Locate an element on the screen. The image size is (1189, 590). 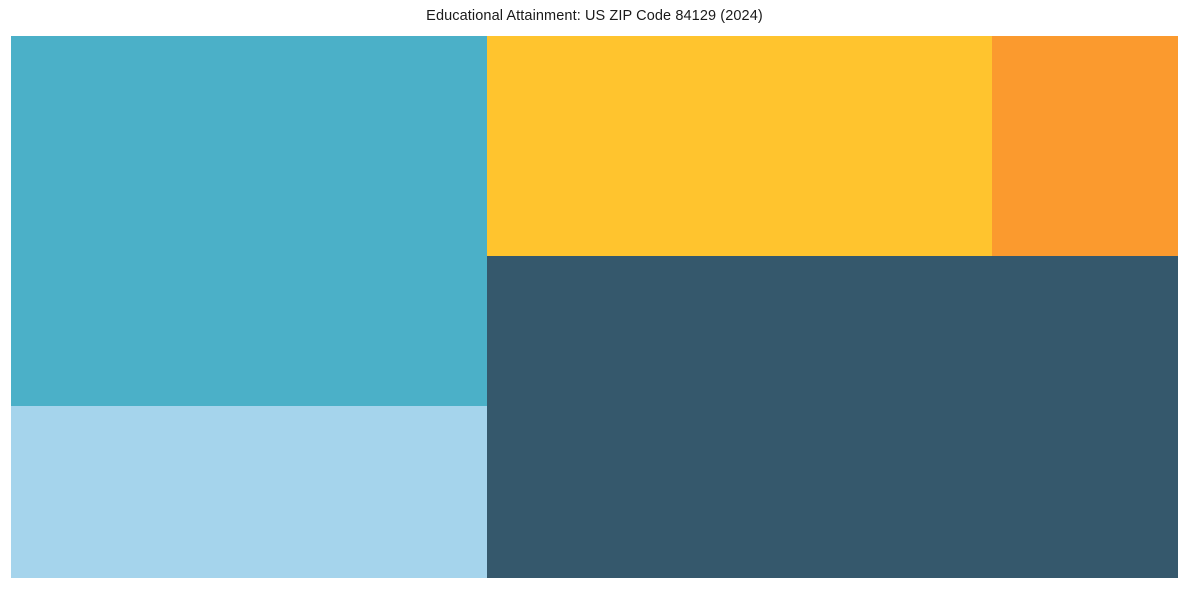
treemap-tile-less-than-high-school: Less than High School is located at coordinates (249, 492).